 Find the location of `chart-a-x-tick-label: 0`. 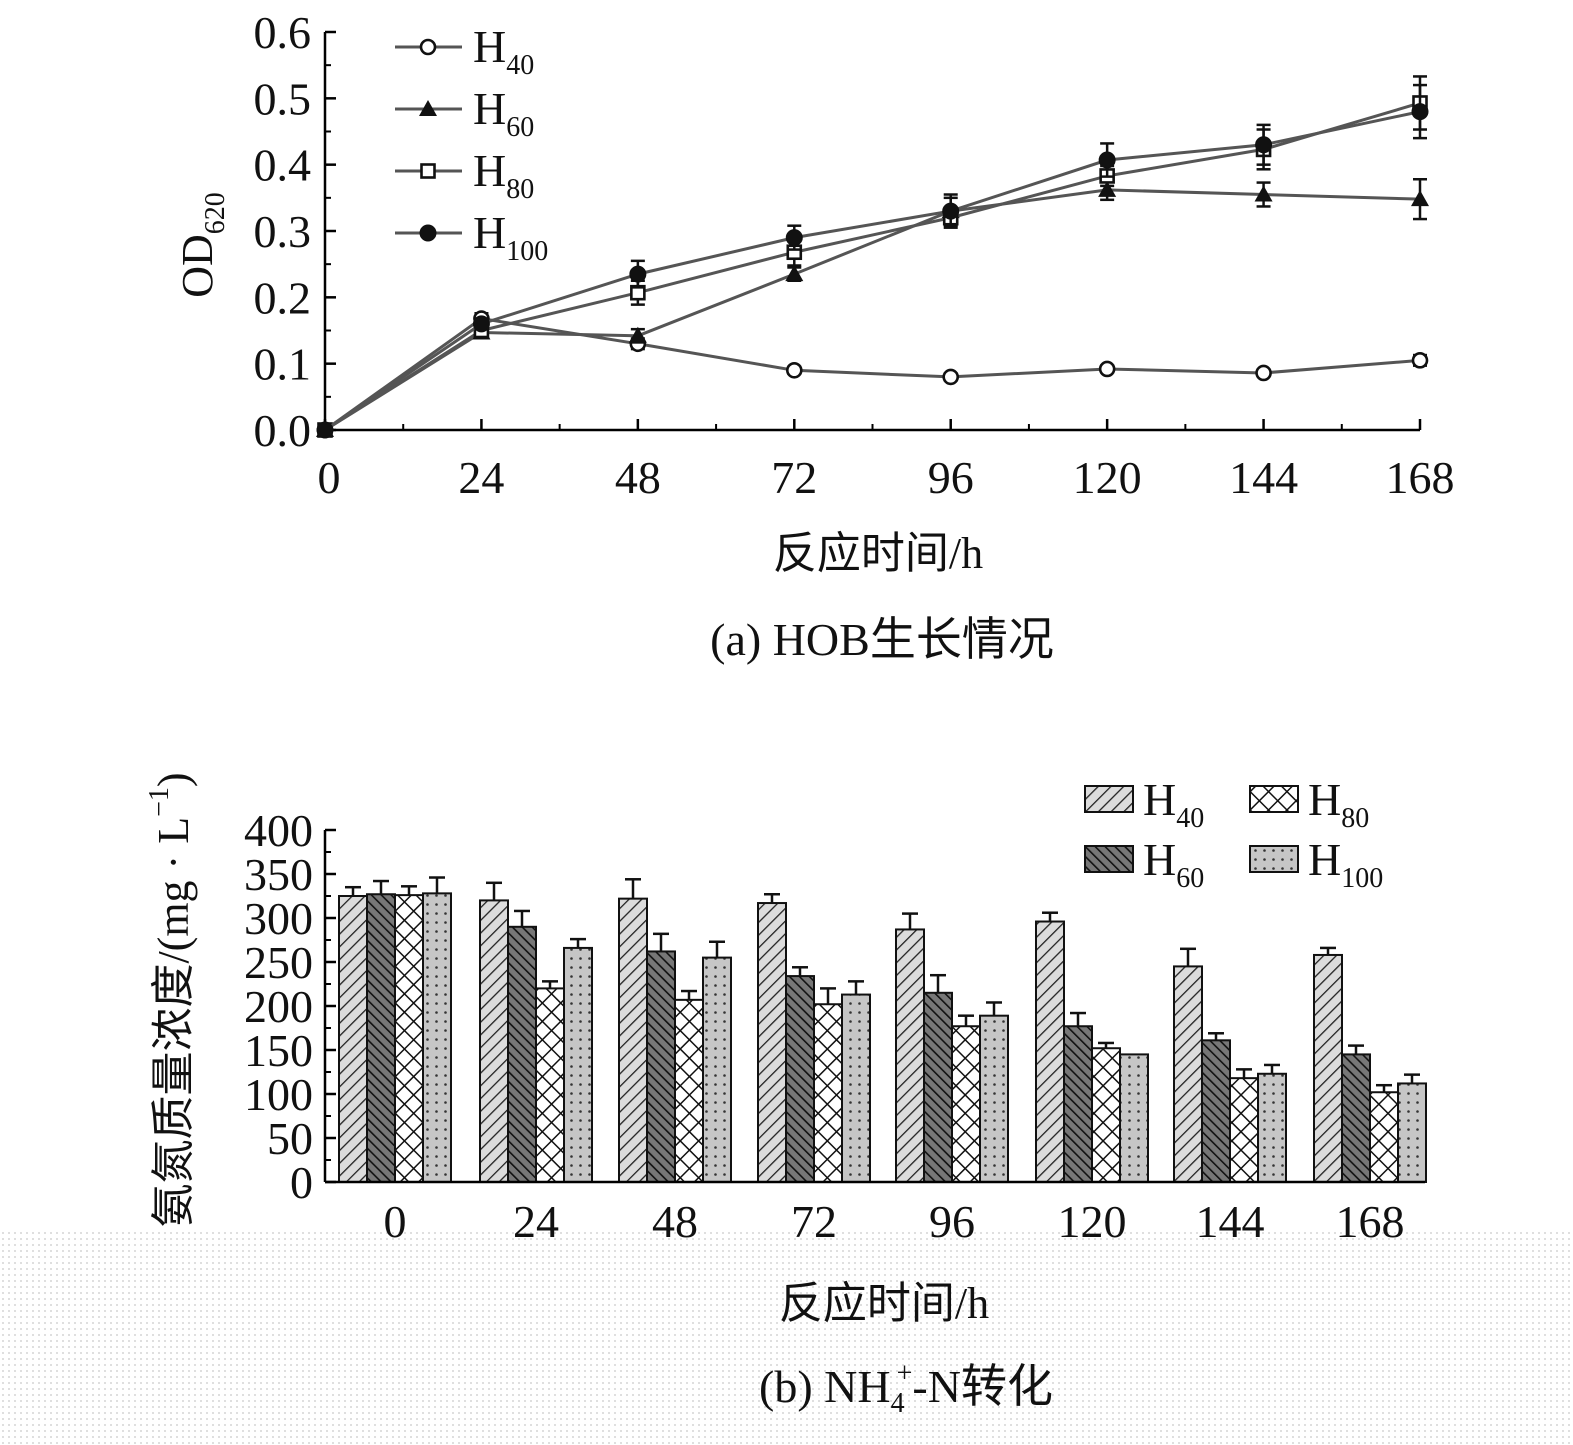

chart-a-x-tick-label: 0 is located at coordinates (329, 477).